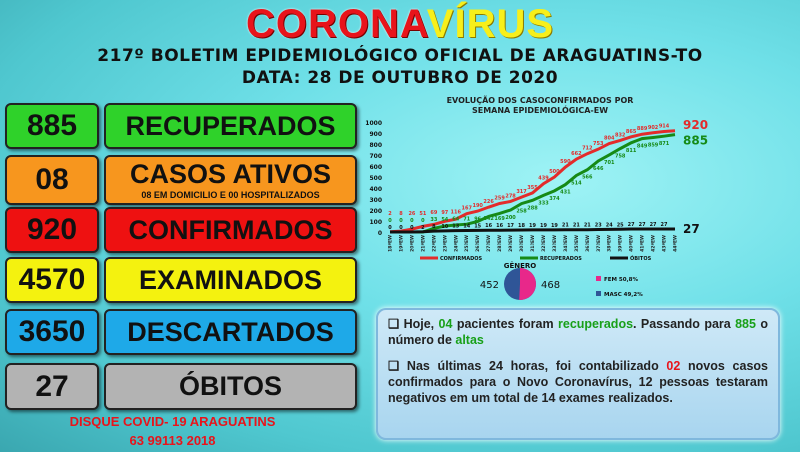 Image resolution: width=800 pixels, height=452 pixels. What do you see at coordinates (433, 213) in the screenshot?
I see `data-label: 69` at bounding box center [433, 213].